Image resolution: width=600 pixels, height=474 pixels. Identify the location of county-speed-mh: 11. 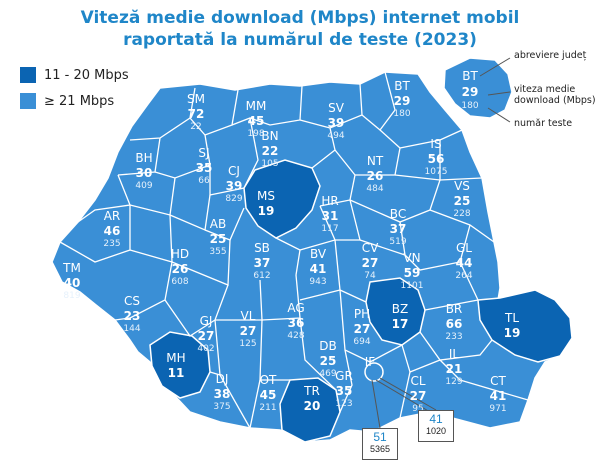
(176, 373).